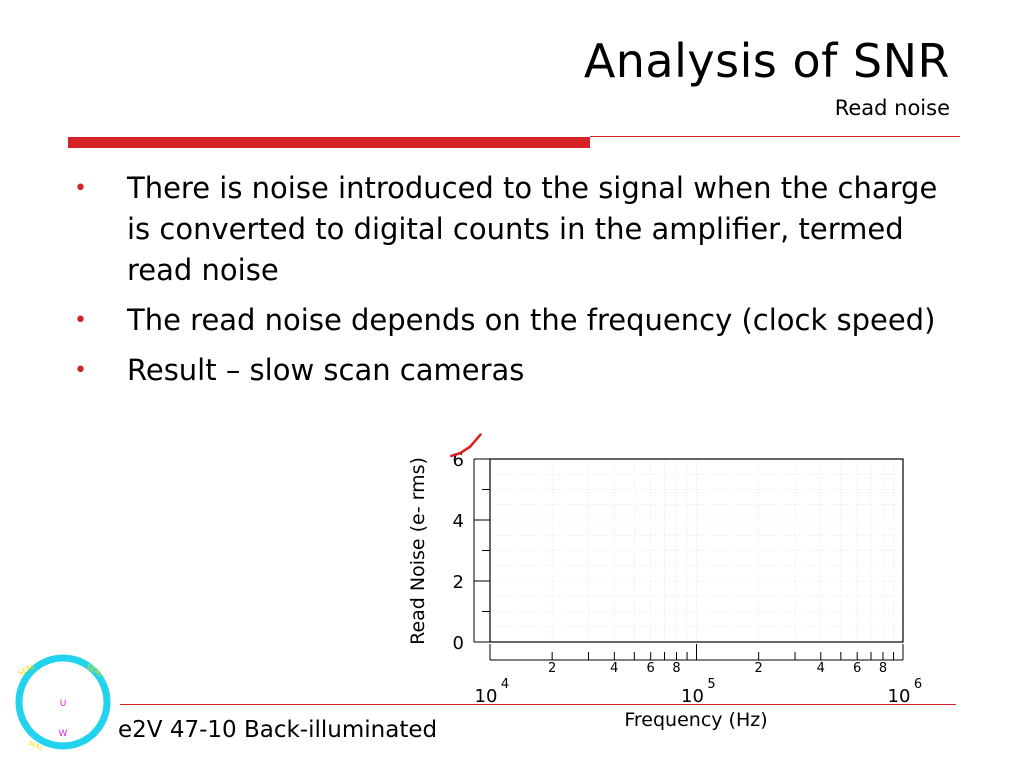  I want to click on logo-bottom-letter: W, so click(63, 734).